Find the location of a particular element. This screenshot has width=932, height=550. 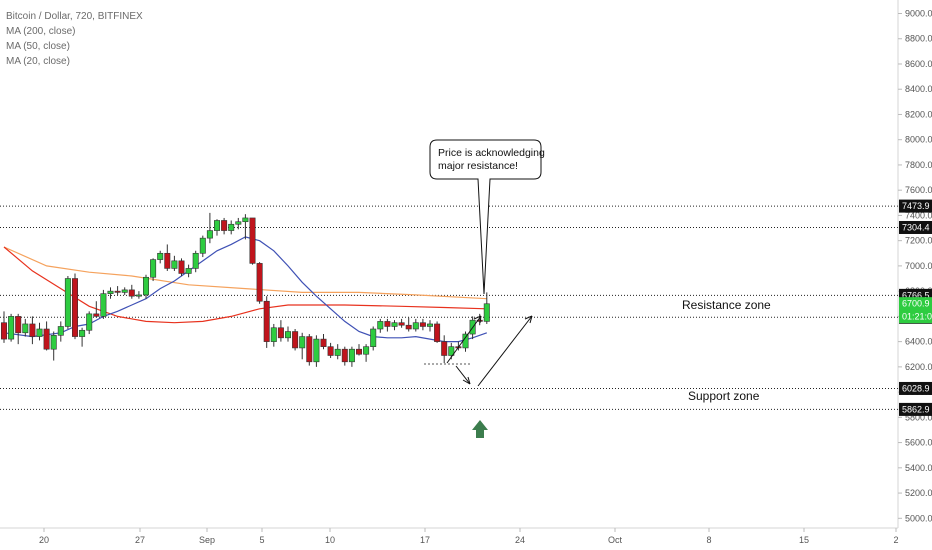

y-tick-label: 5000.0 is located at coordinates (918, 518).